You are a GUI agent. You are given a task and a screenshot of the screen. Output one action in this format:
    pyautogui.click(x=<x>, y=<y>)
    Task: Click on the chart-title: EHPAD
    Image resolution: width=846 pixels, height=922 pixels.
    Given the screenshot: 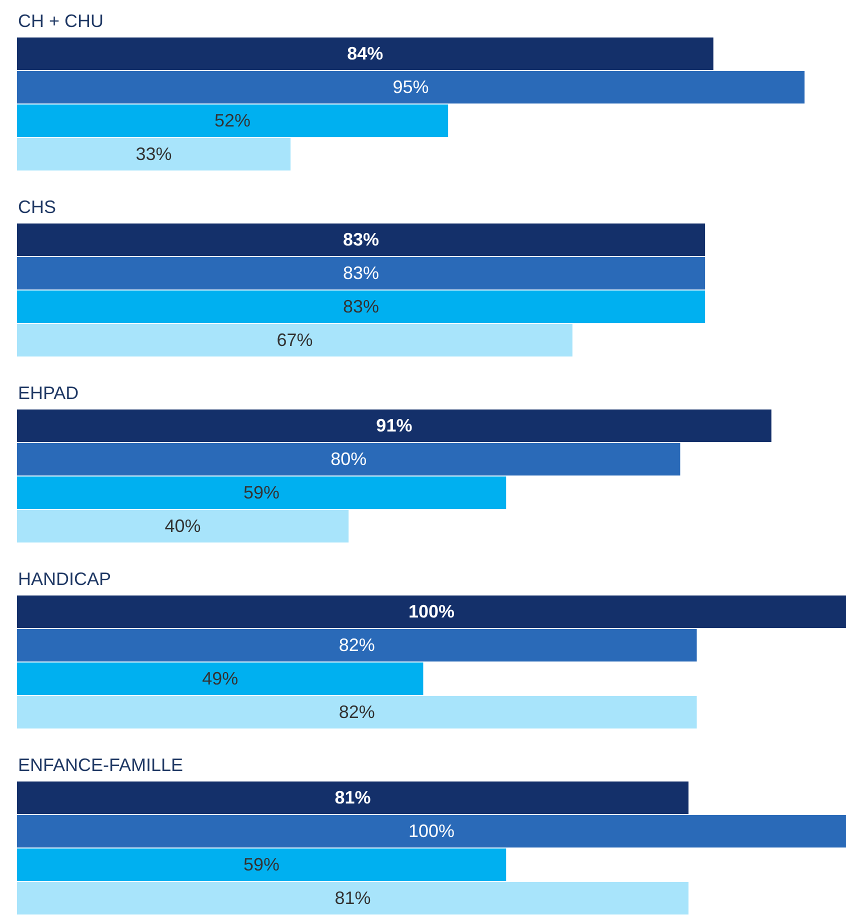 What is the action you would take?
    pyautogui.click(x=48, y=393)
    